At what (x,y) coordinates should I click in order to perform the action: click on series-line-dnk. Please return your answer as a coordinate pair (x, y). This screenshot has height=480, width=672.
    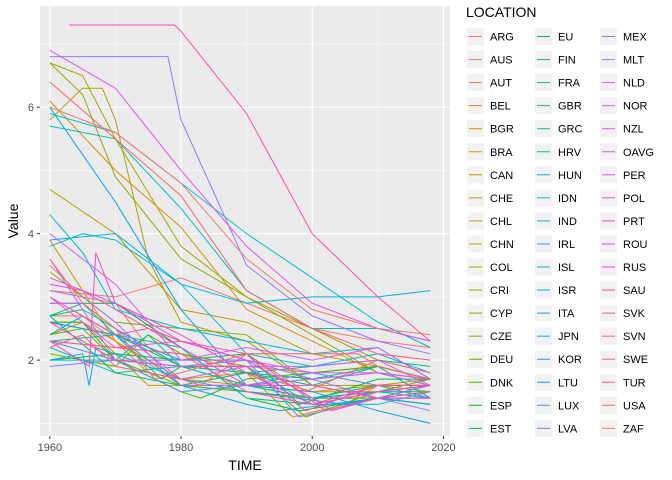
    Looking at the image, I should click on (240, 360).